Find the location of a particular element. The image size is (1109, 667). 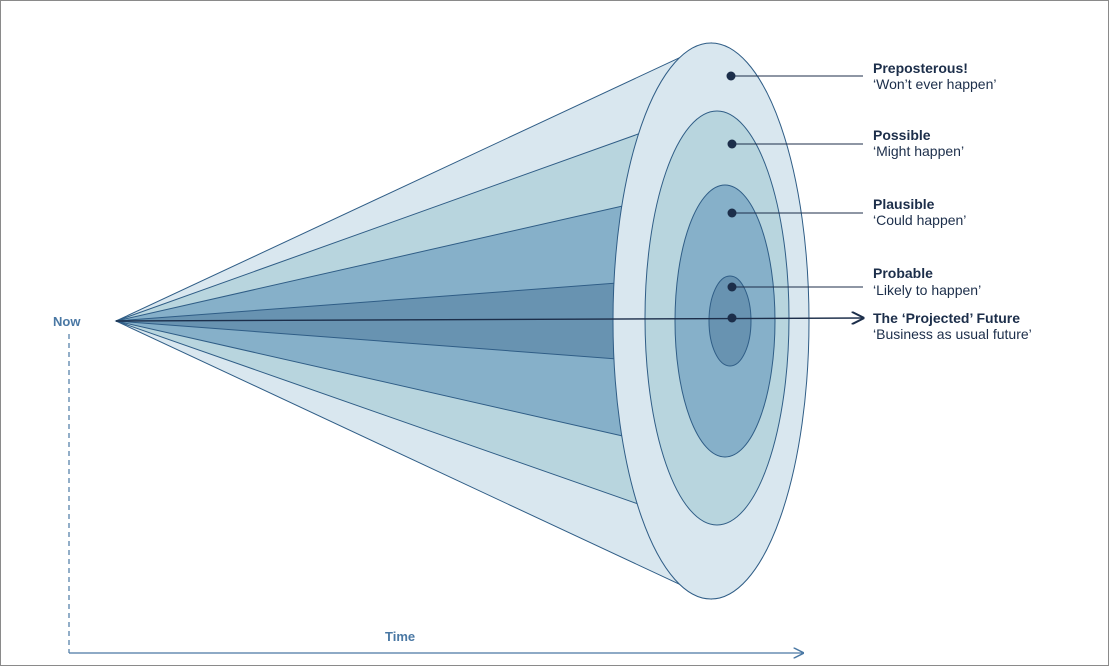

axis-label-now: Now is located at coordinates (67, 321).